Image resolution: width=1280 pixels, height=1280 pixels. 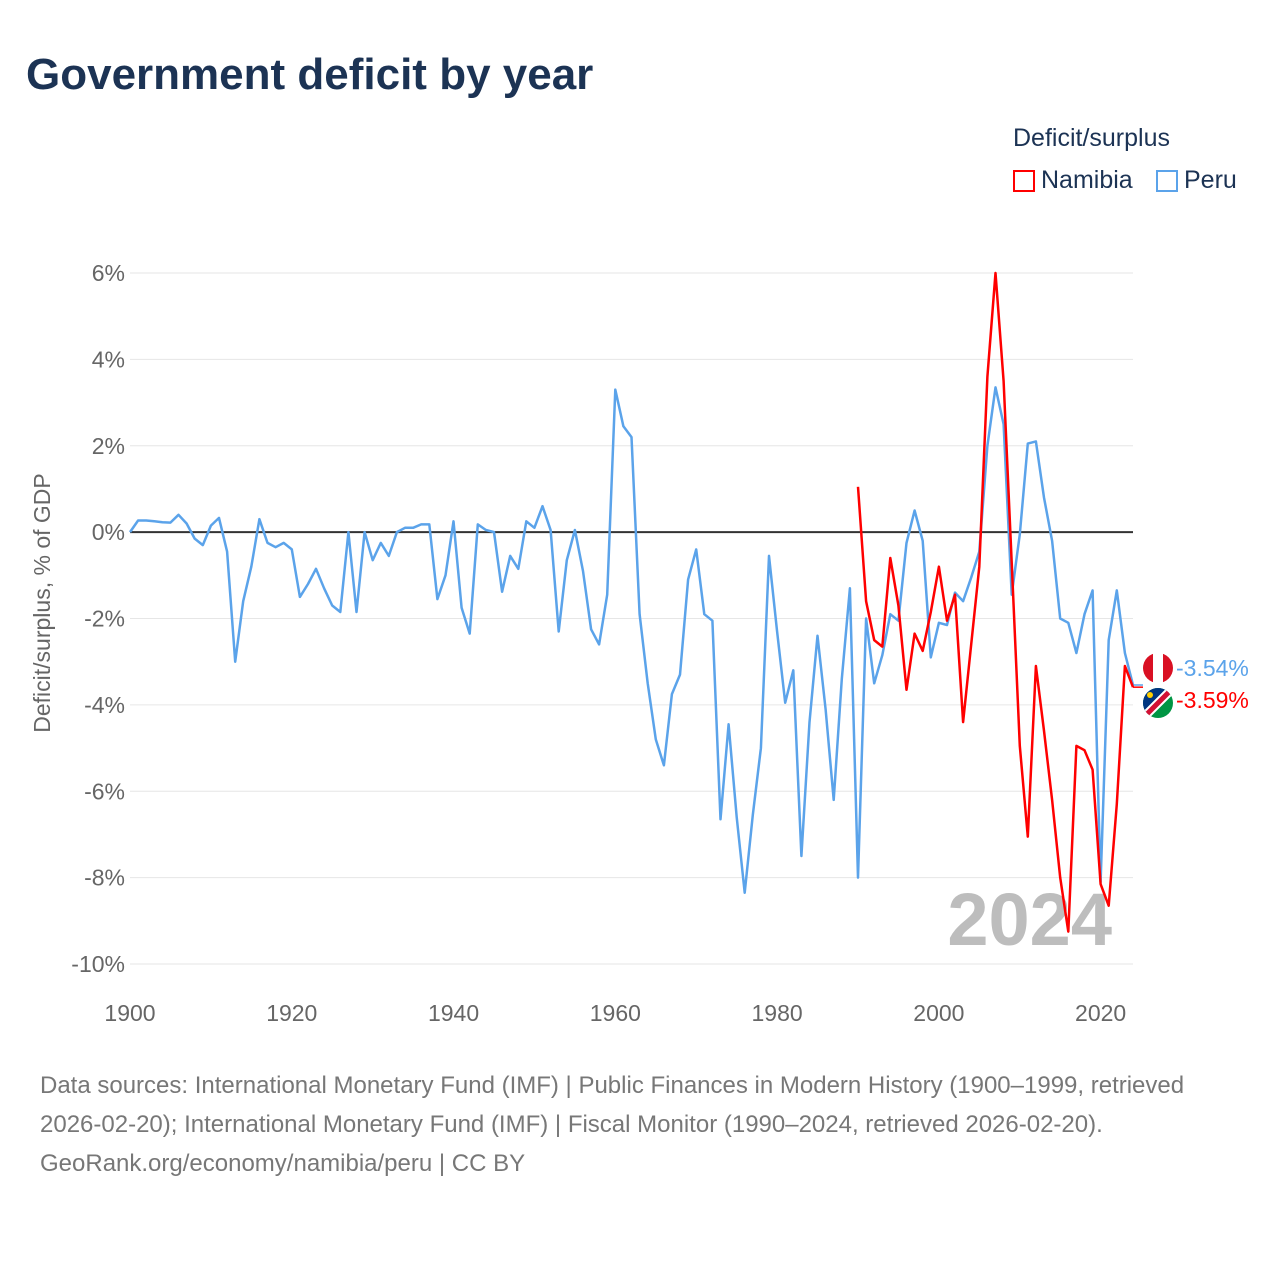 I want to click on y-tick-label: -10%, so click(x=98, y=964).